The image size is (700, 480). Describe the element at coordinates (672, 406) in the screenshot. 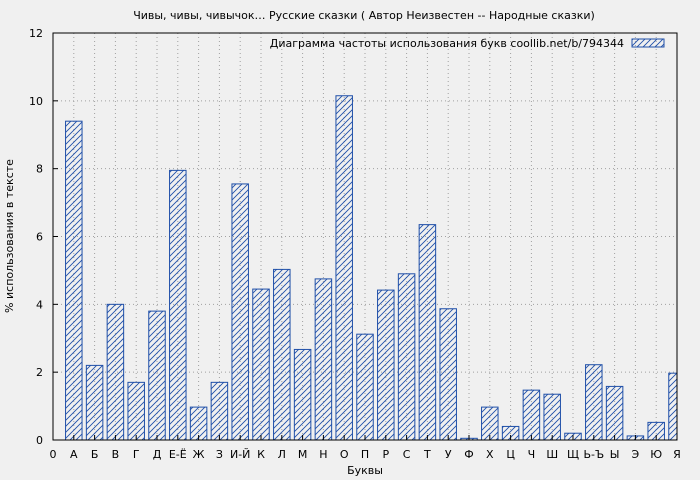

I see `bar-Я` at that location.